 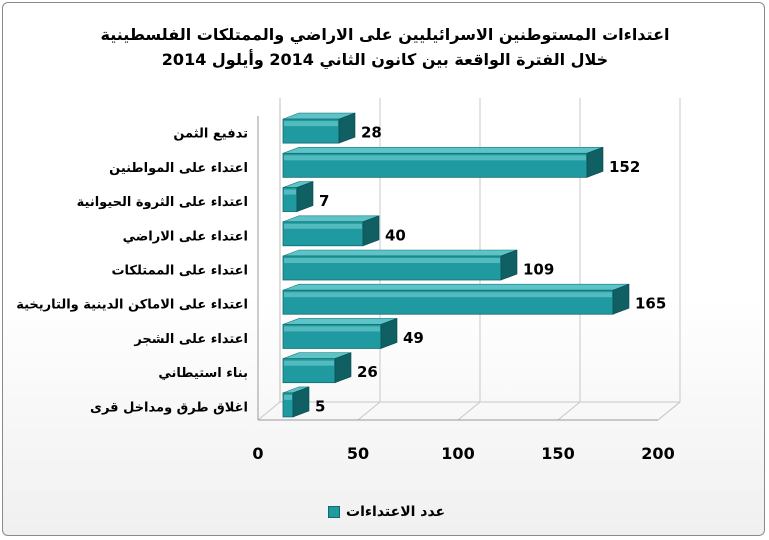 I want to click on category-label: اعتداء على الثروة الحيوانية, so click(x=162, y=202).